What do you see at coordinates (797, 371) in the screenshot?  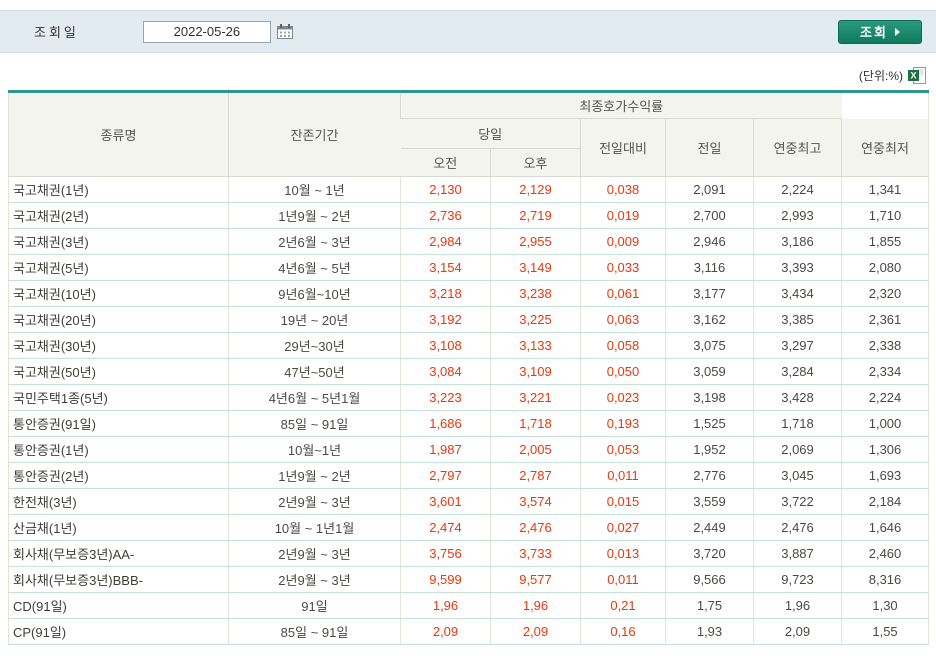 I see `cell-high: 3,284` at bounding box center [797, 371].